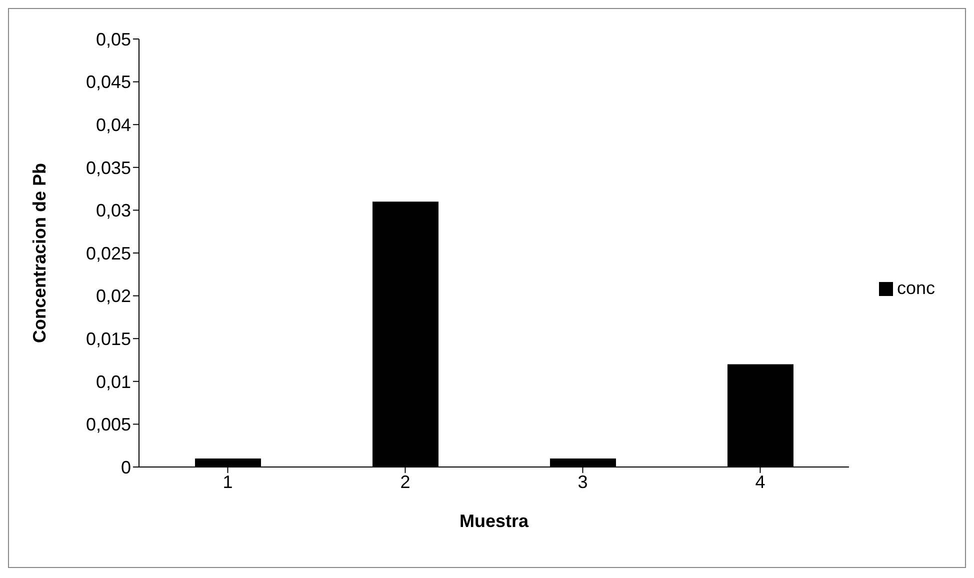 The image size is (974, 578). Describe the element at coordinates (39, 253) in the screenshot. I see `y-axis-title: Concentracion de Pb` at that location.